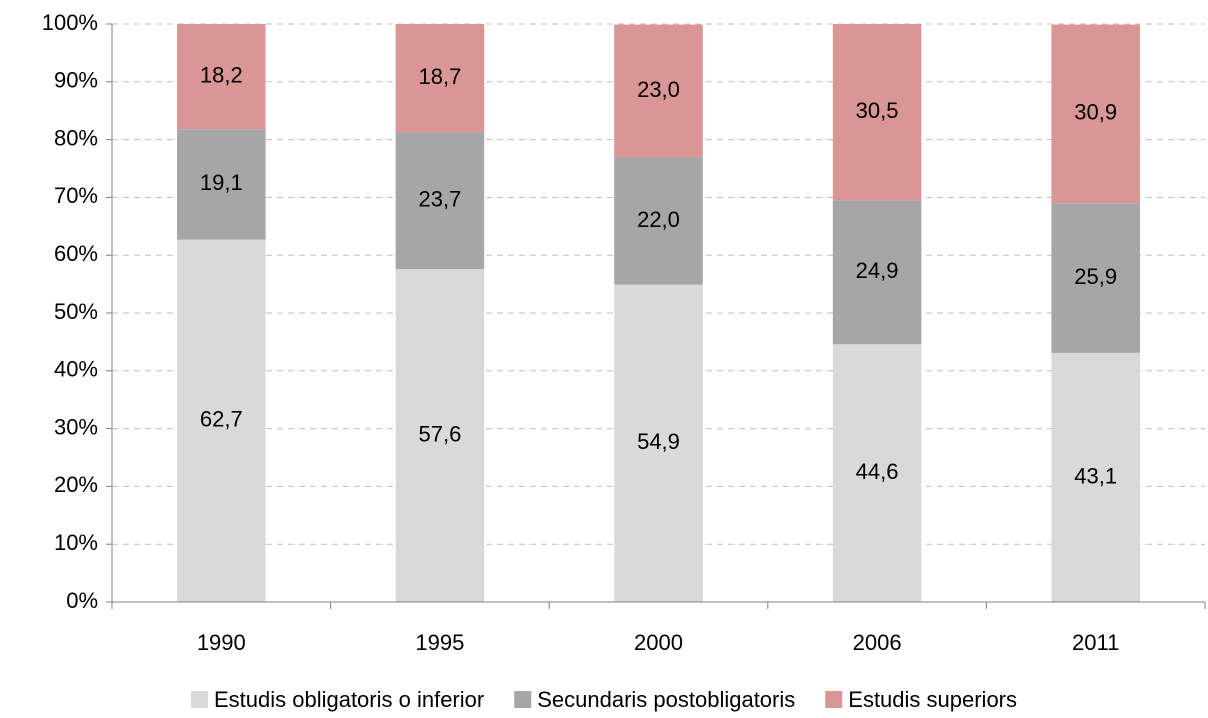 This screenshot has height=718, width=1208. I want to click on y-tick-label: 0%, so click(82, 600).